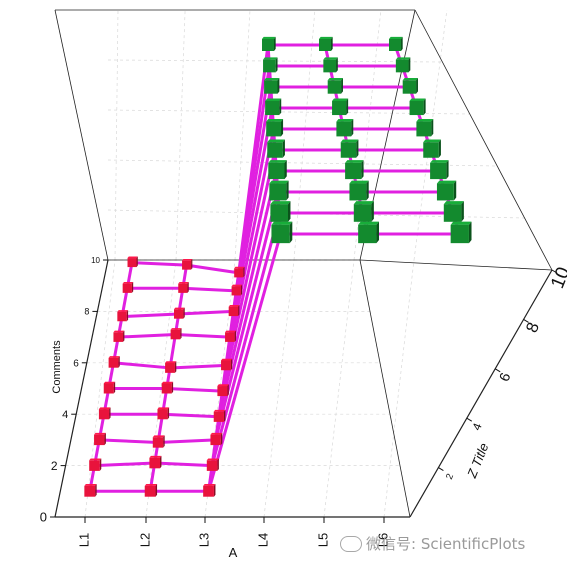  What do you see at coordinates (382, 540) in the screenshot?
I see `x-tick-label: L6` at bounding box center [382, 540].